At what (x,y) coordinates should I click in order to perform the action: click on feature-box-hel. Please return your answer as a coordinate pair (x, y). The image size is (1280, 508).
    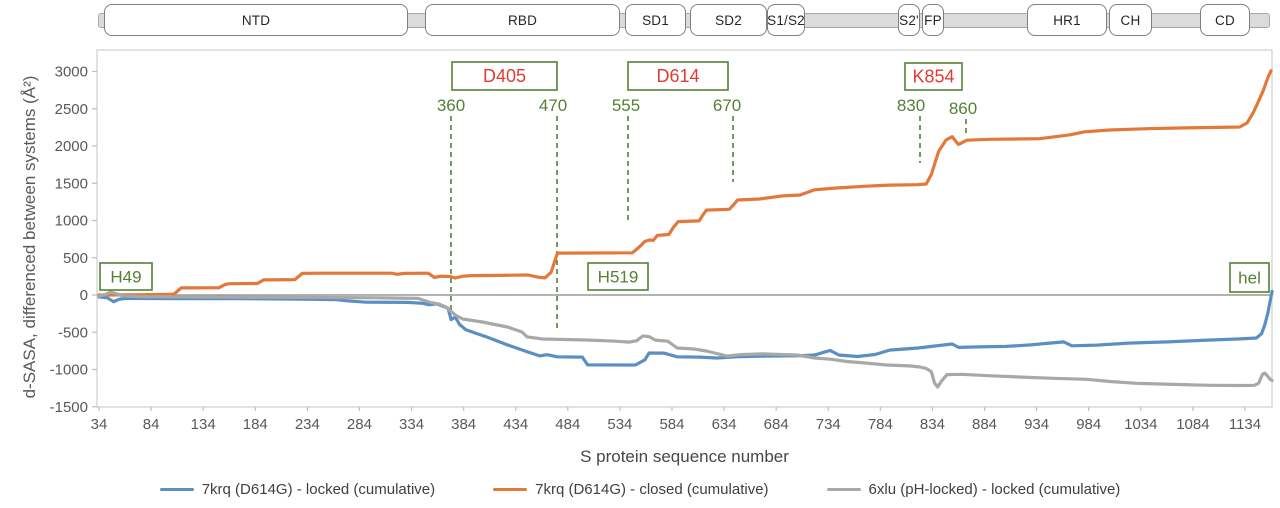
    Looking at the image, I should click on (1249, 277).